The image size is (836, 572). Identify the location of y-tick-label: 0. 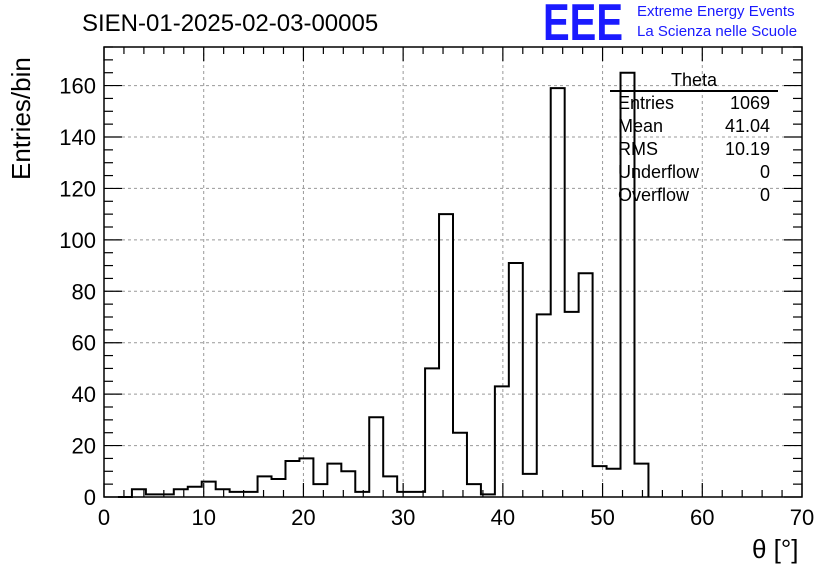
(90, 497).